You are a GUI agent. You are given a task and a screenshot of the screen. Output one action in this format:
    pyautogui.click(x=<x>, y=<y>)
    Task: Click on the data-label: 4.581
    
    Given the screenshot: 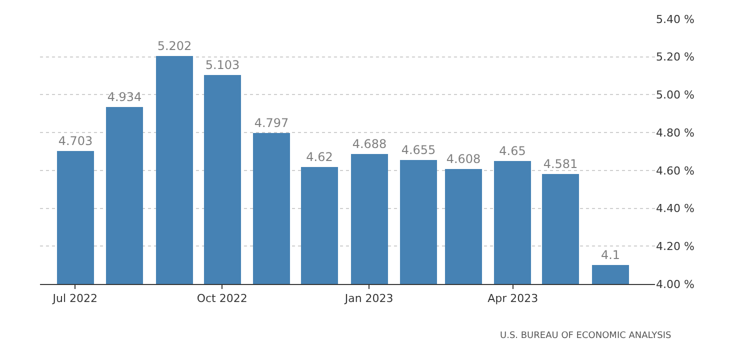 What is the action you would take?
    pyautogui.click(x=560, y=164)
    